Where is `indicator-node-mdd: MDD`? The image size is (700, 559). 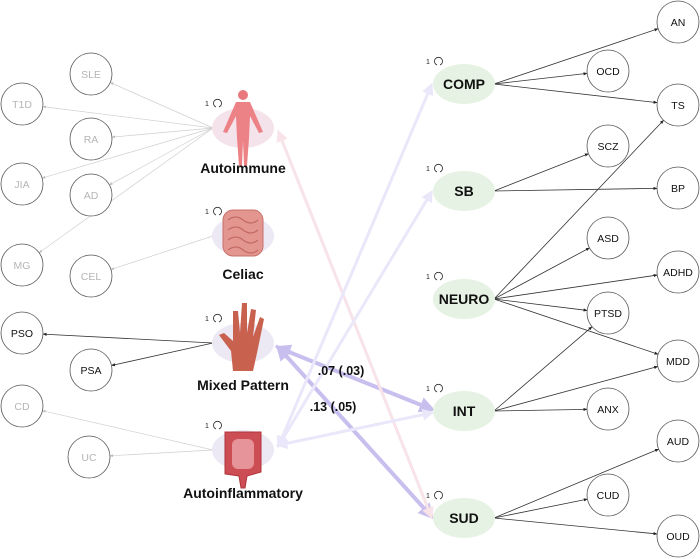
indicator-node-mdd: MDD is located at coordinates (678, 361).